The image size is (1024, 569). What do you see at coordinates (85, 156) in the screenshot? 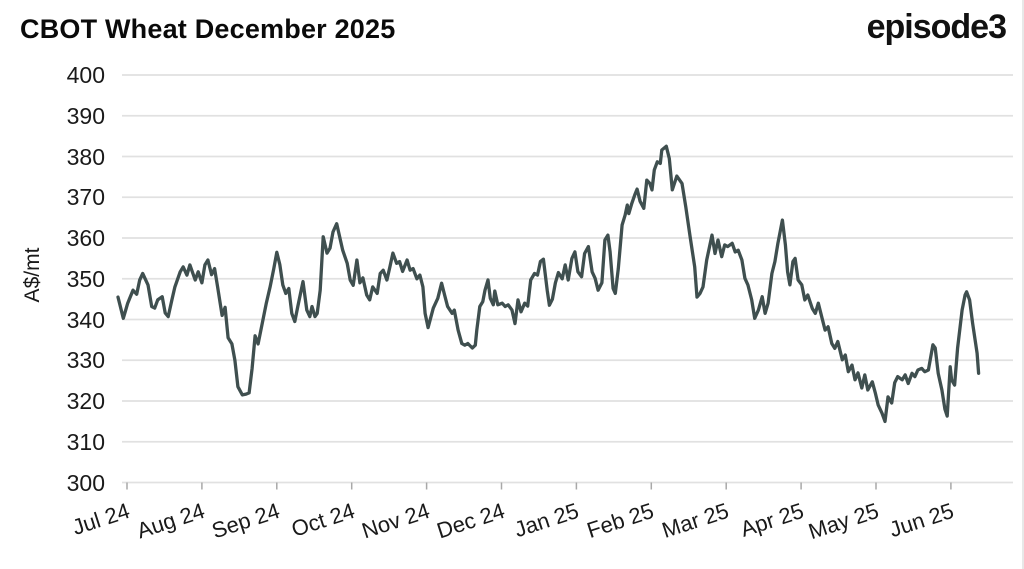
I see `y-tick-label: 380` at bounding box center [85, 156].